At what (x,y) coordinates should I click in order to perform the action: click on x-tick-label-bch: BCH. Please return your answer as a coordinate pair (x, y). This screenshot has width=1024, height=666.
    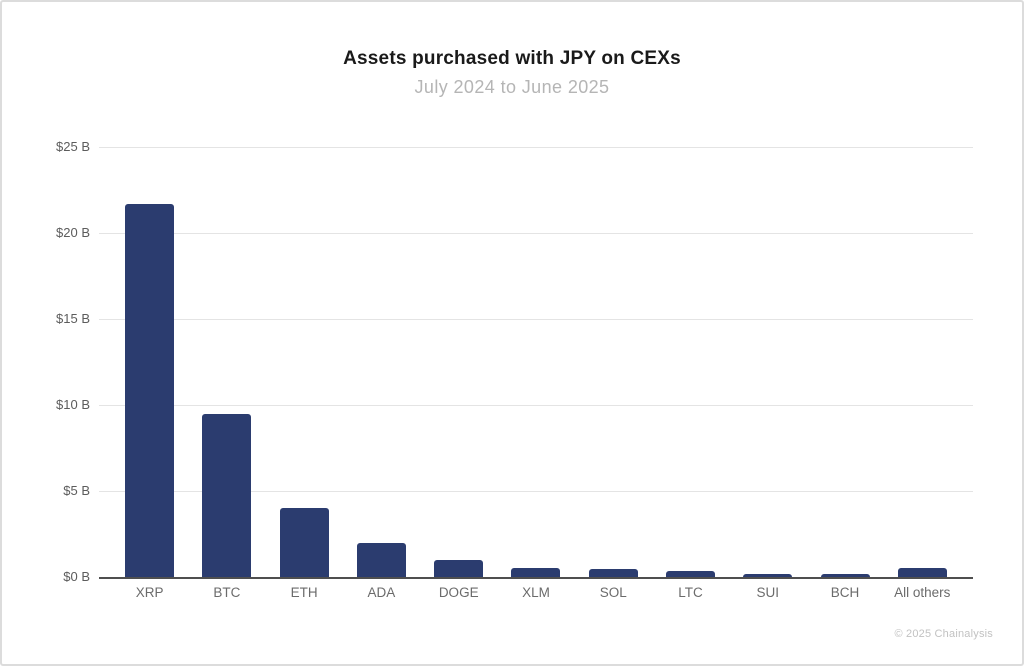
    Looking at the image, I should click on (845, 592).